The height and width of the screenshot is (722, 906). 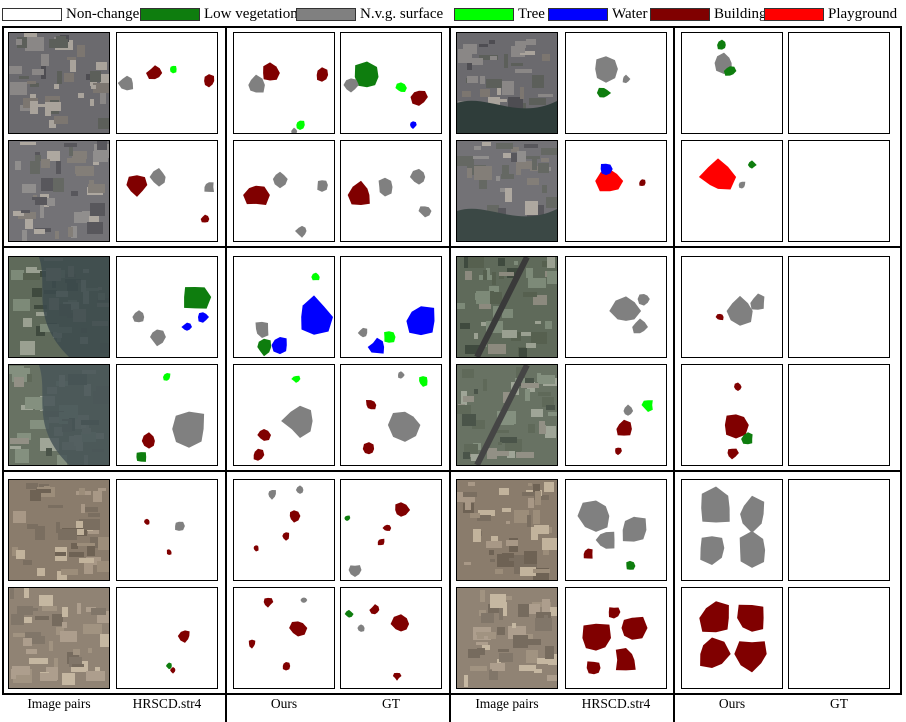 I want to click on legend-label: N.v.g. surface, so click(x=402, y=13).